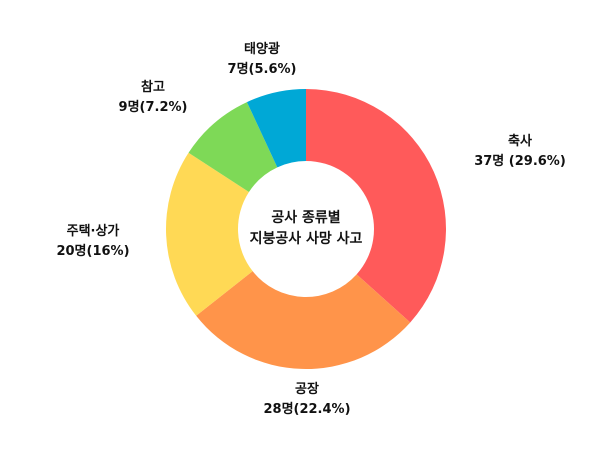  Describe the element at coordinates (153, 87) in the screenshot. I see `label-name: 참고` at that location.